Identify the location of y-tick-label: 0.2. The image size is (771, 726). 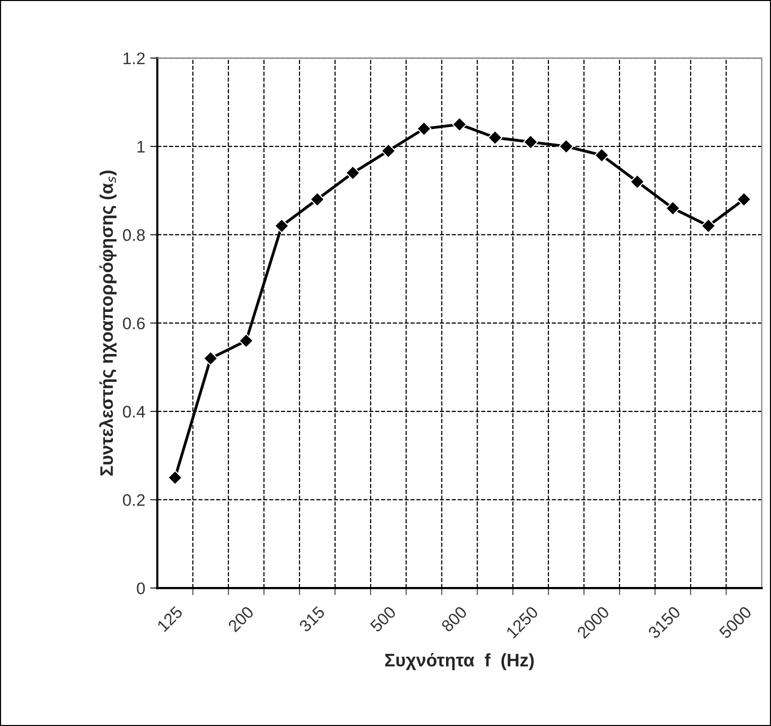
(133, 500).